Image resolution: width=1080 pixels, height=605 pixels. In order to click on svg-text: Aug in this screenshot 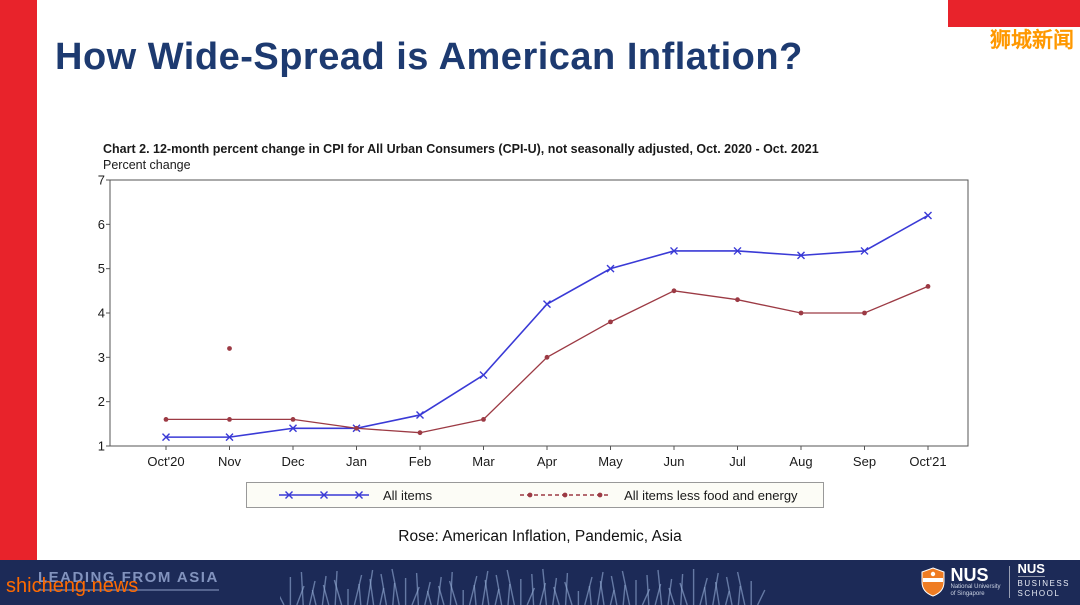, I will do `click(800, 461)`.